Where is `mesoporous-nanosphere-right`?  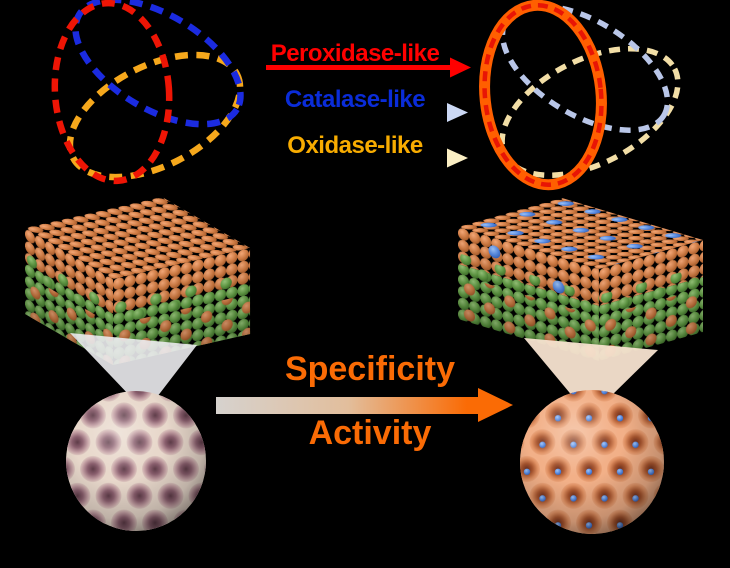
mesoporous-nanosphere-right is located at coordinates (592, 462).